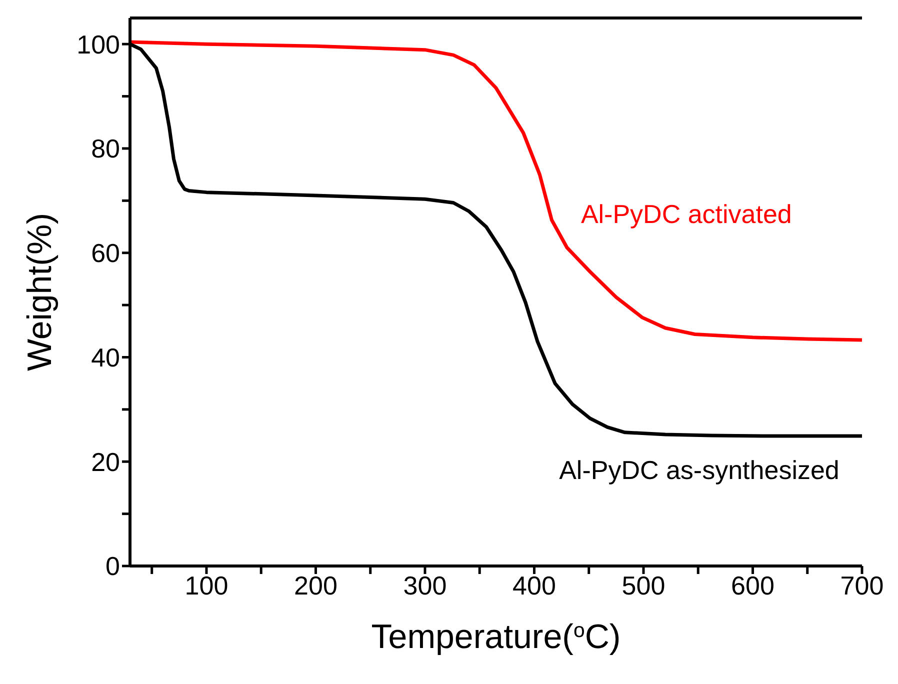  Describe the element at coordinates (105, 149) in the screenshot. I see `y-tick-label: 80` at that location.